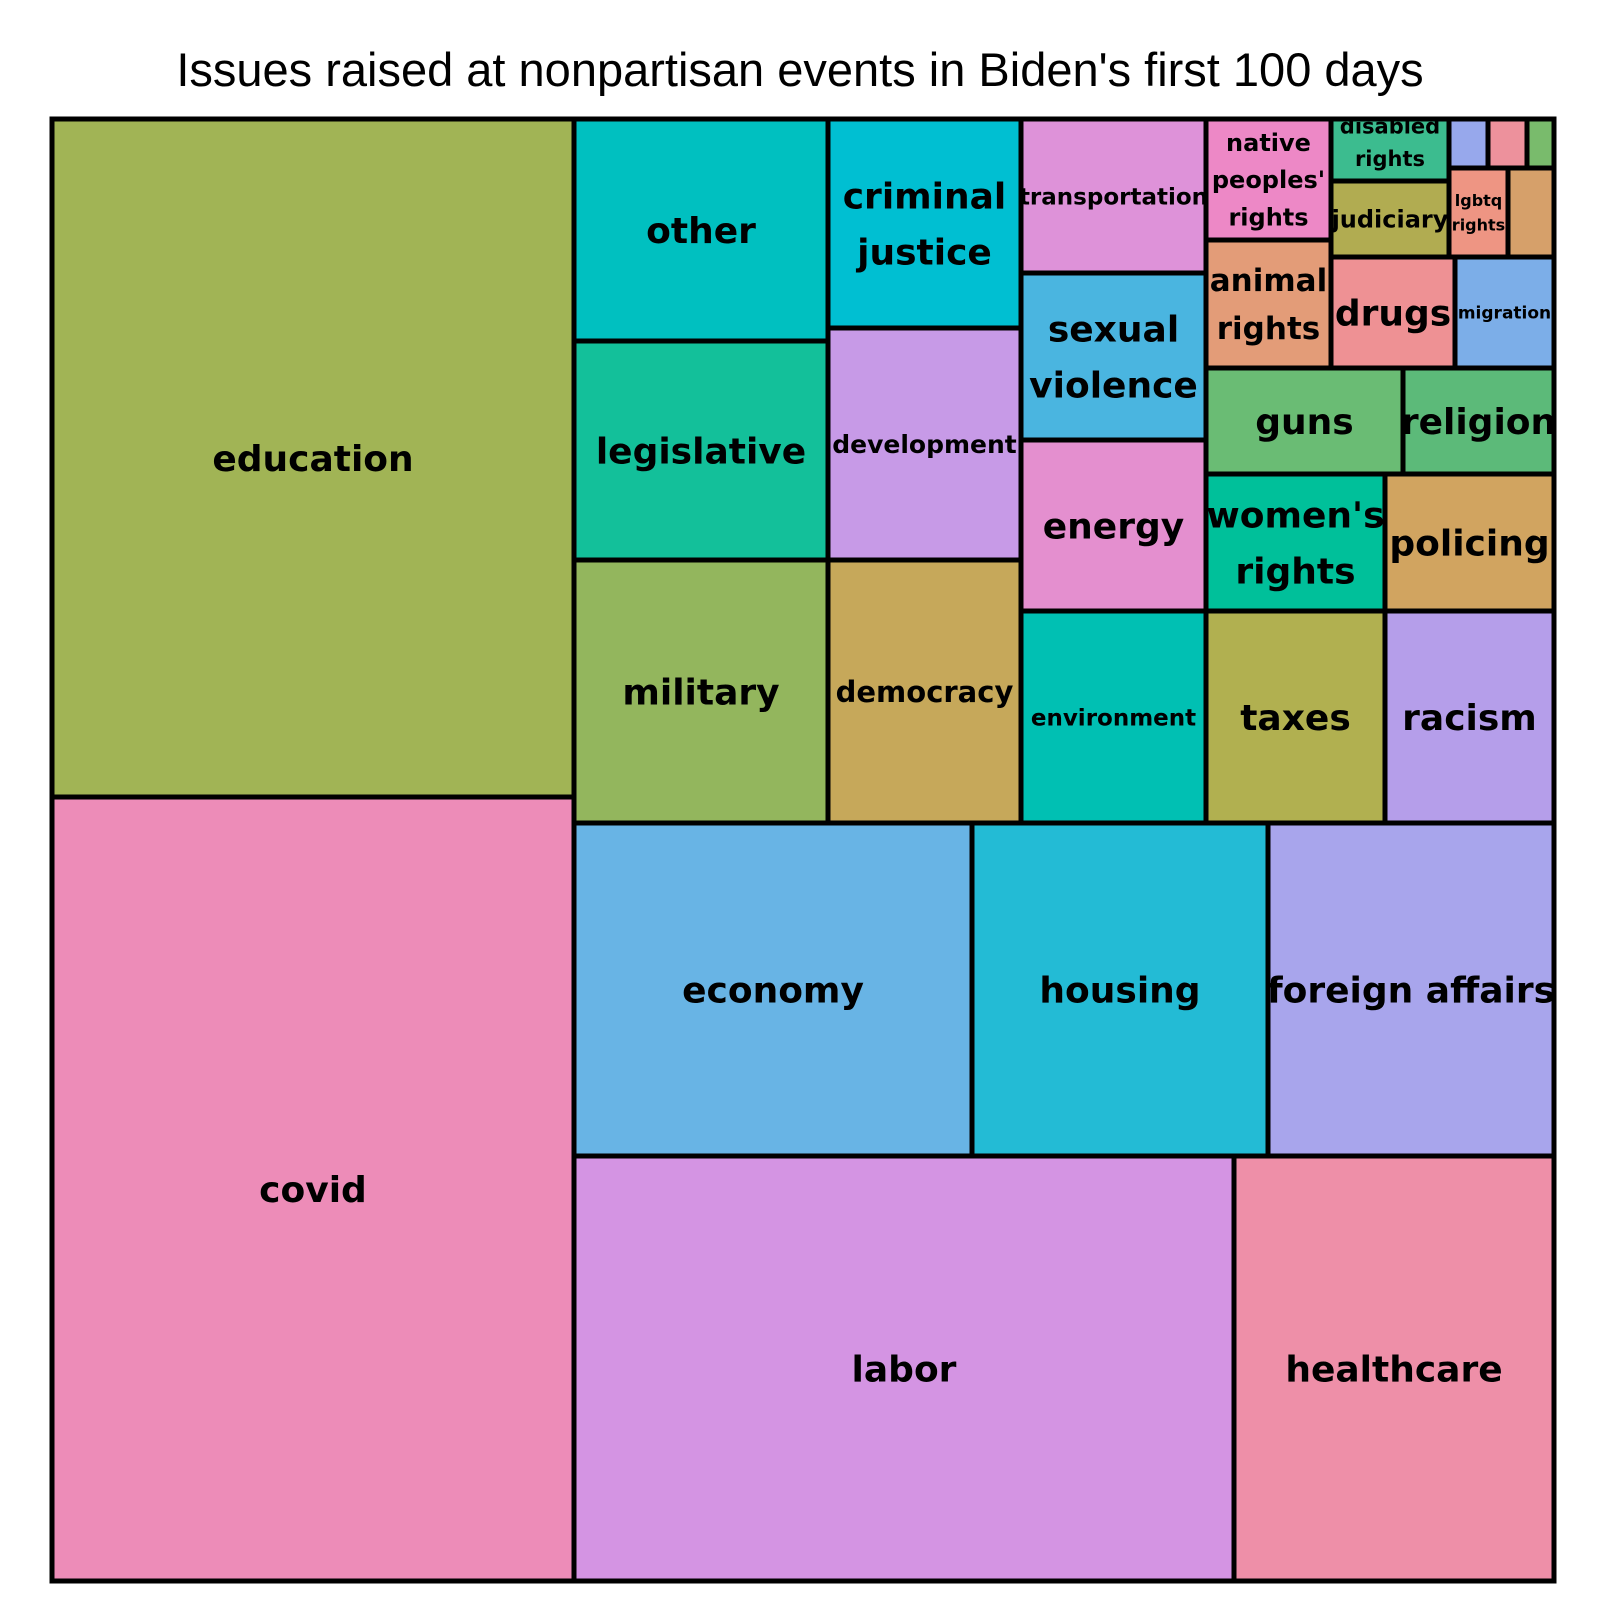 This screenshot has width=1600, height=1600. I want to click on tile-other, so click(701, 230).